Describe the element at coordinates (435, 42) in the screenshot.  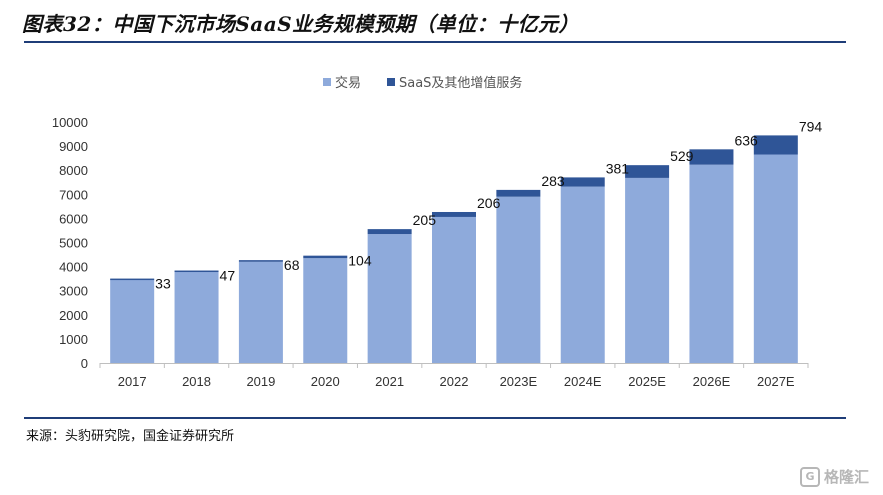
I see `top-rule` at that location.